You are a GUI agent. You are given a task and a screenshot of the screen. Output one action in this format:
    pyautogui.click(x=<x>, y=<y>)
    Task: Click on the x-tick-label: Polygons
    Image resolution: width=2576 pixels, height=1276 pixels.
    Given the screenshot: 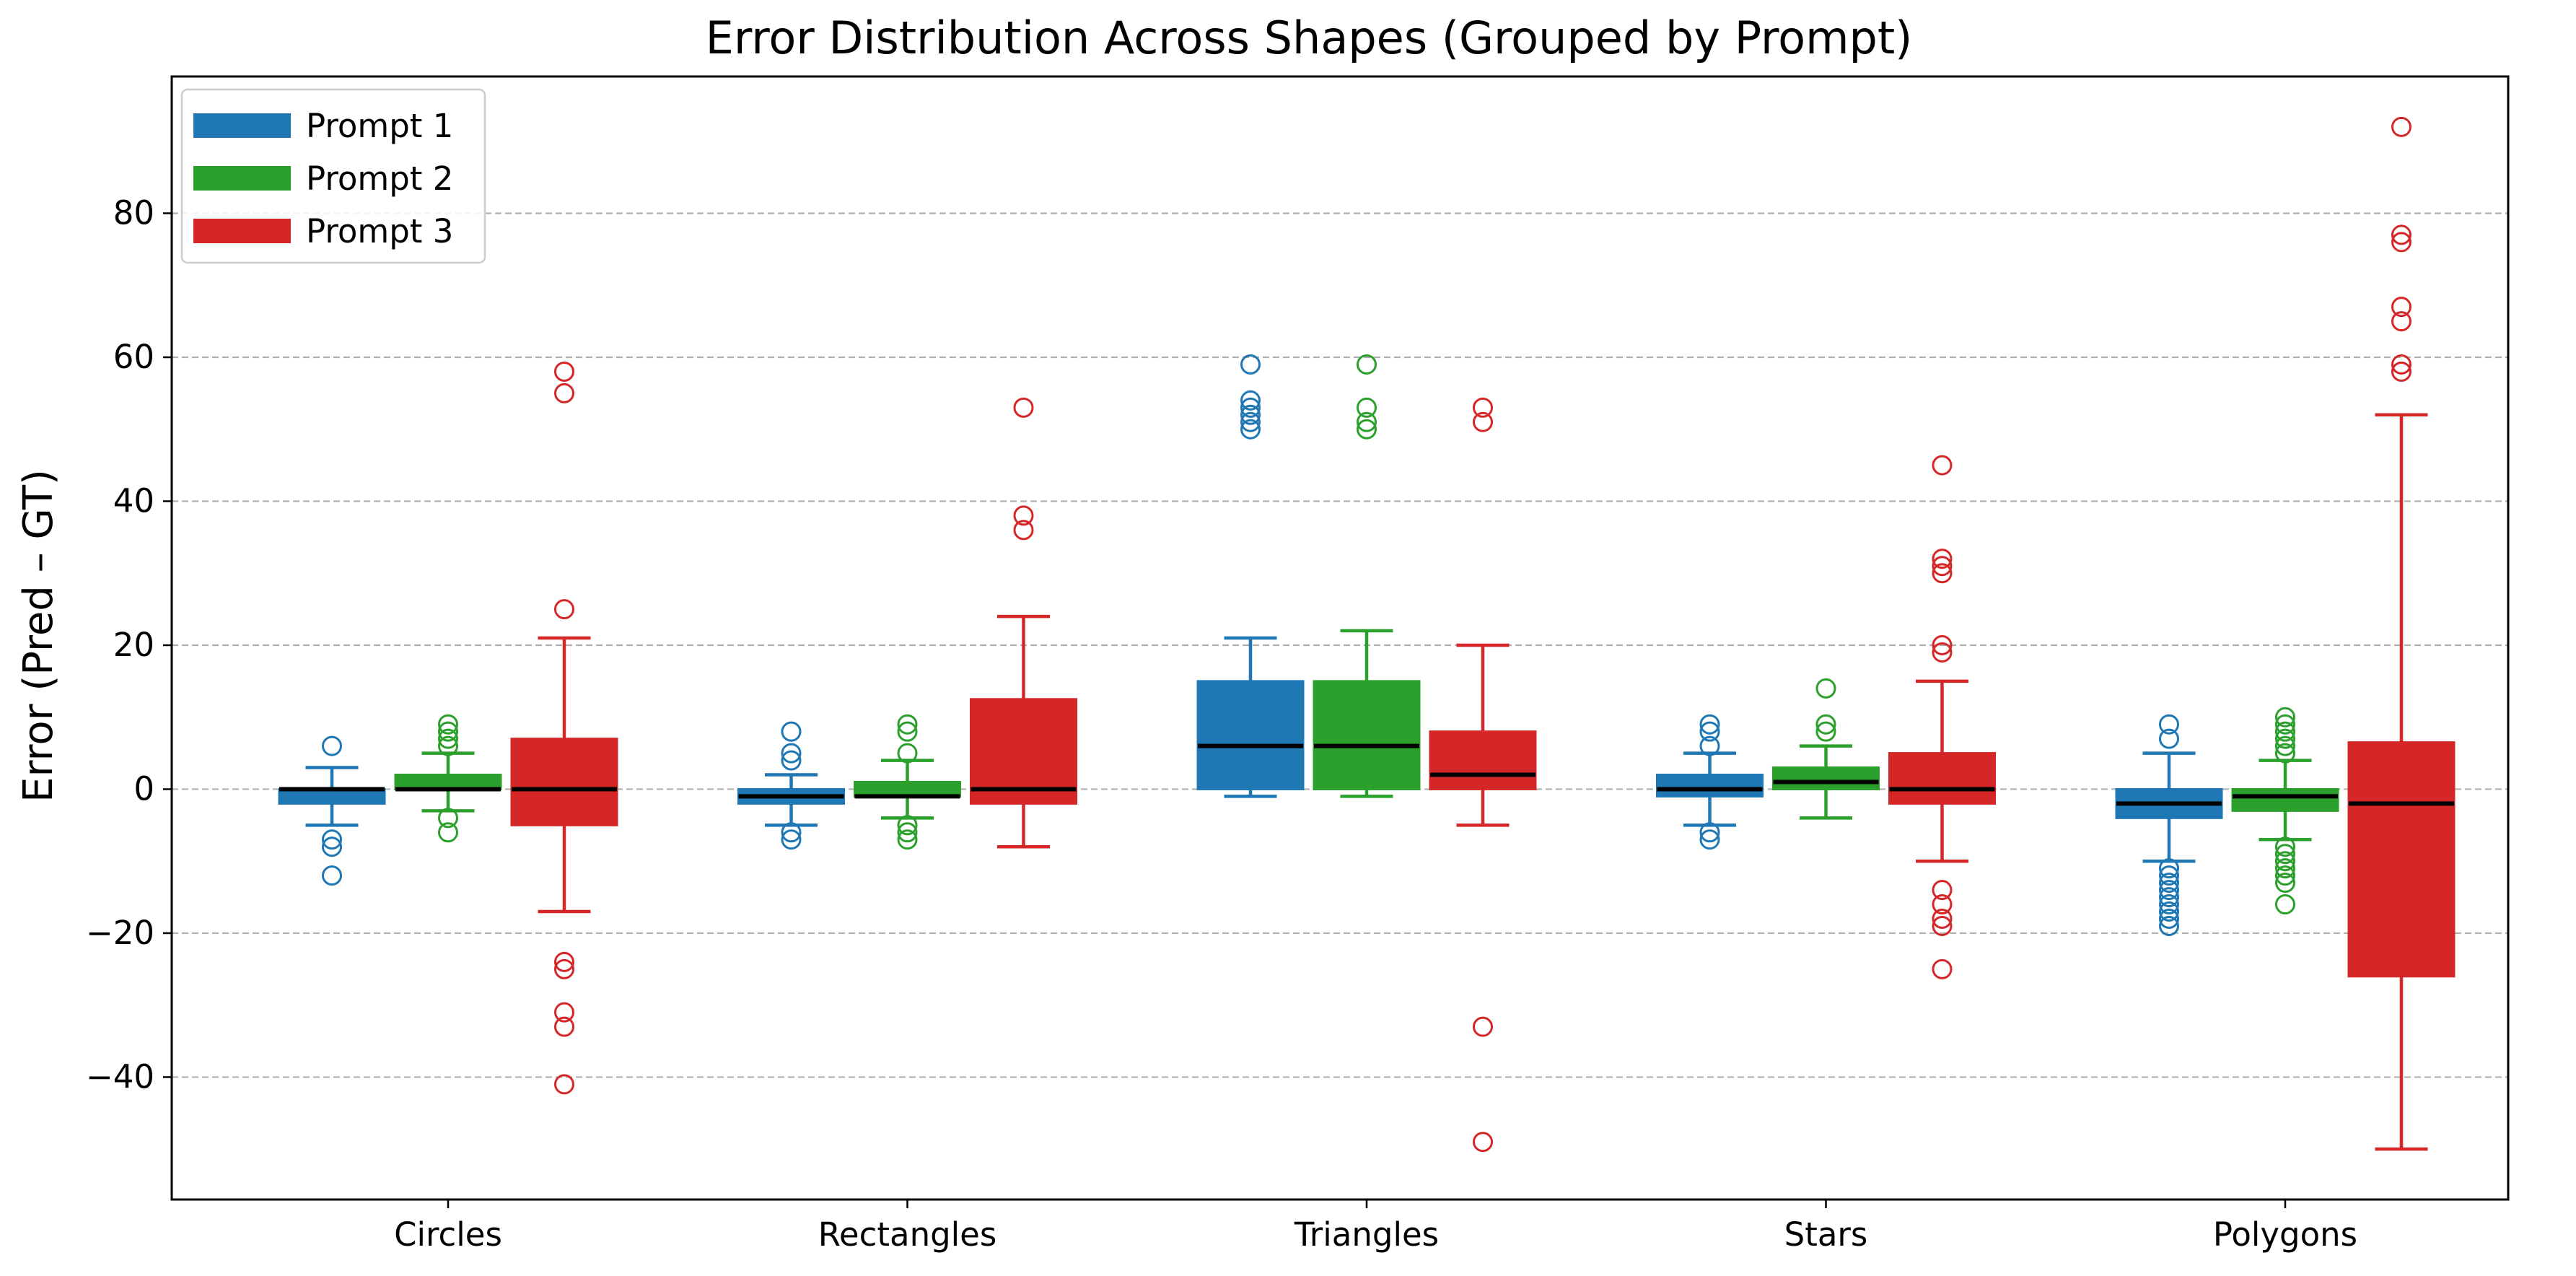 What is the action you would take?
    pyautogui.click(x=2285, y=1234)
    